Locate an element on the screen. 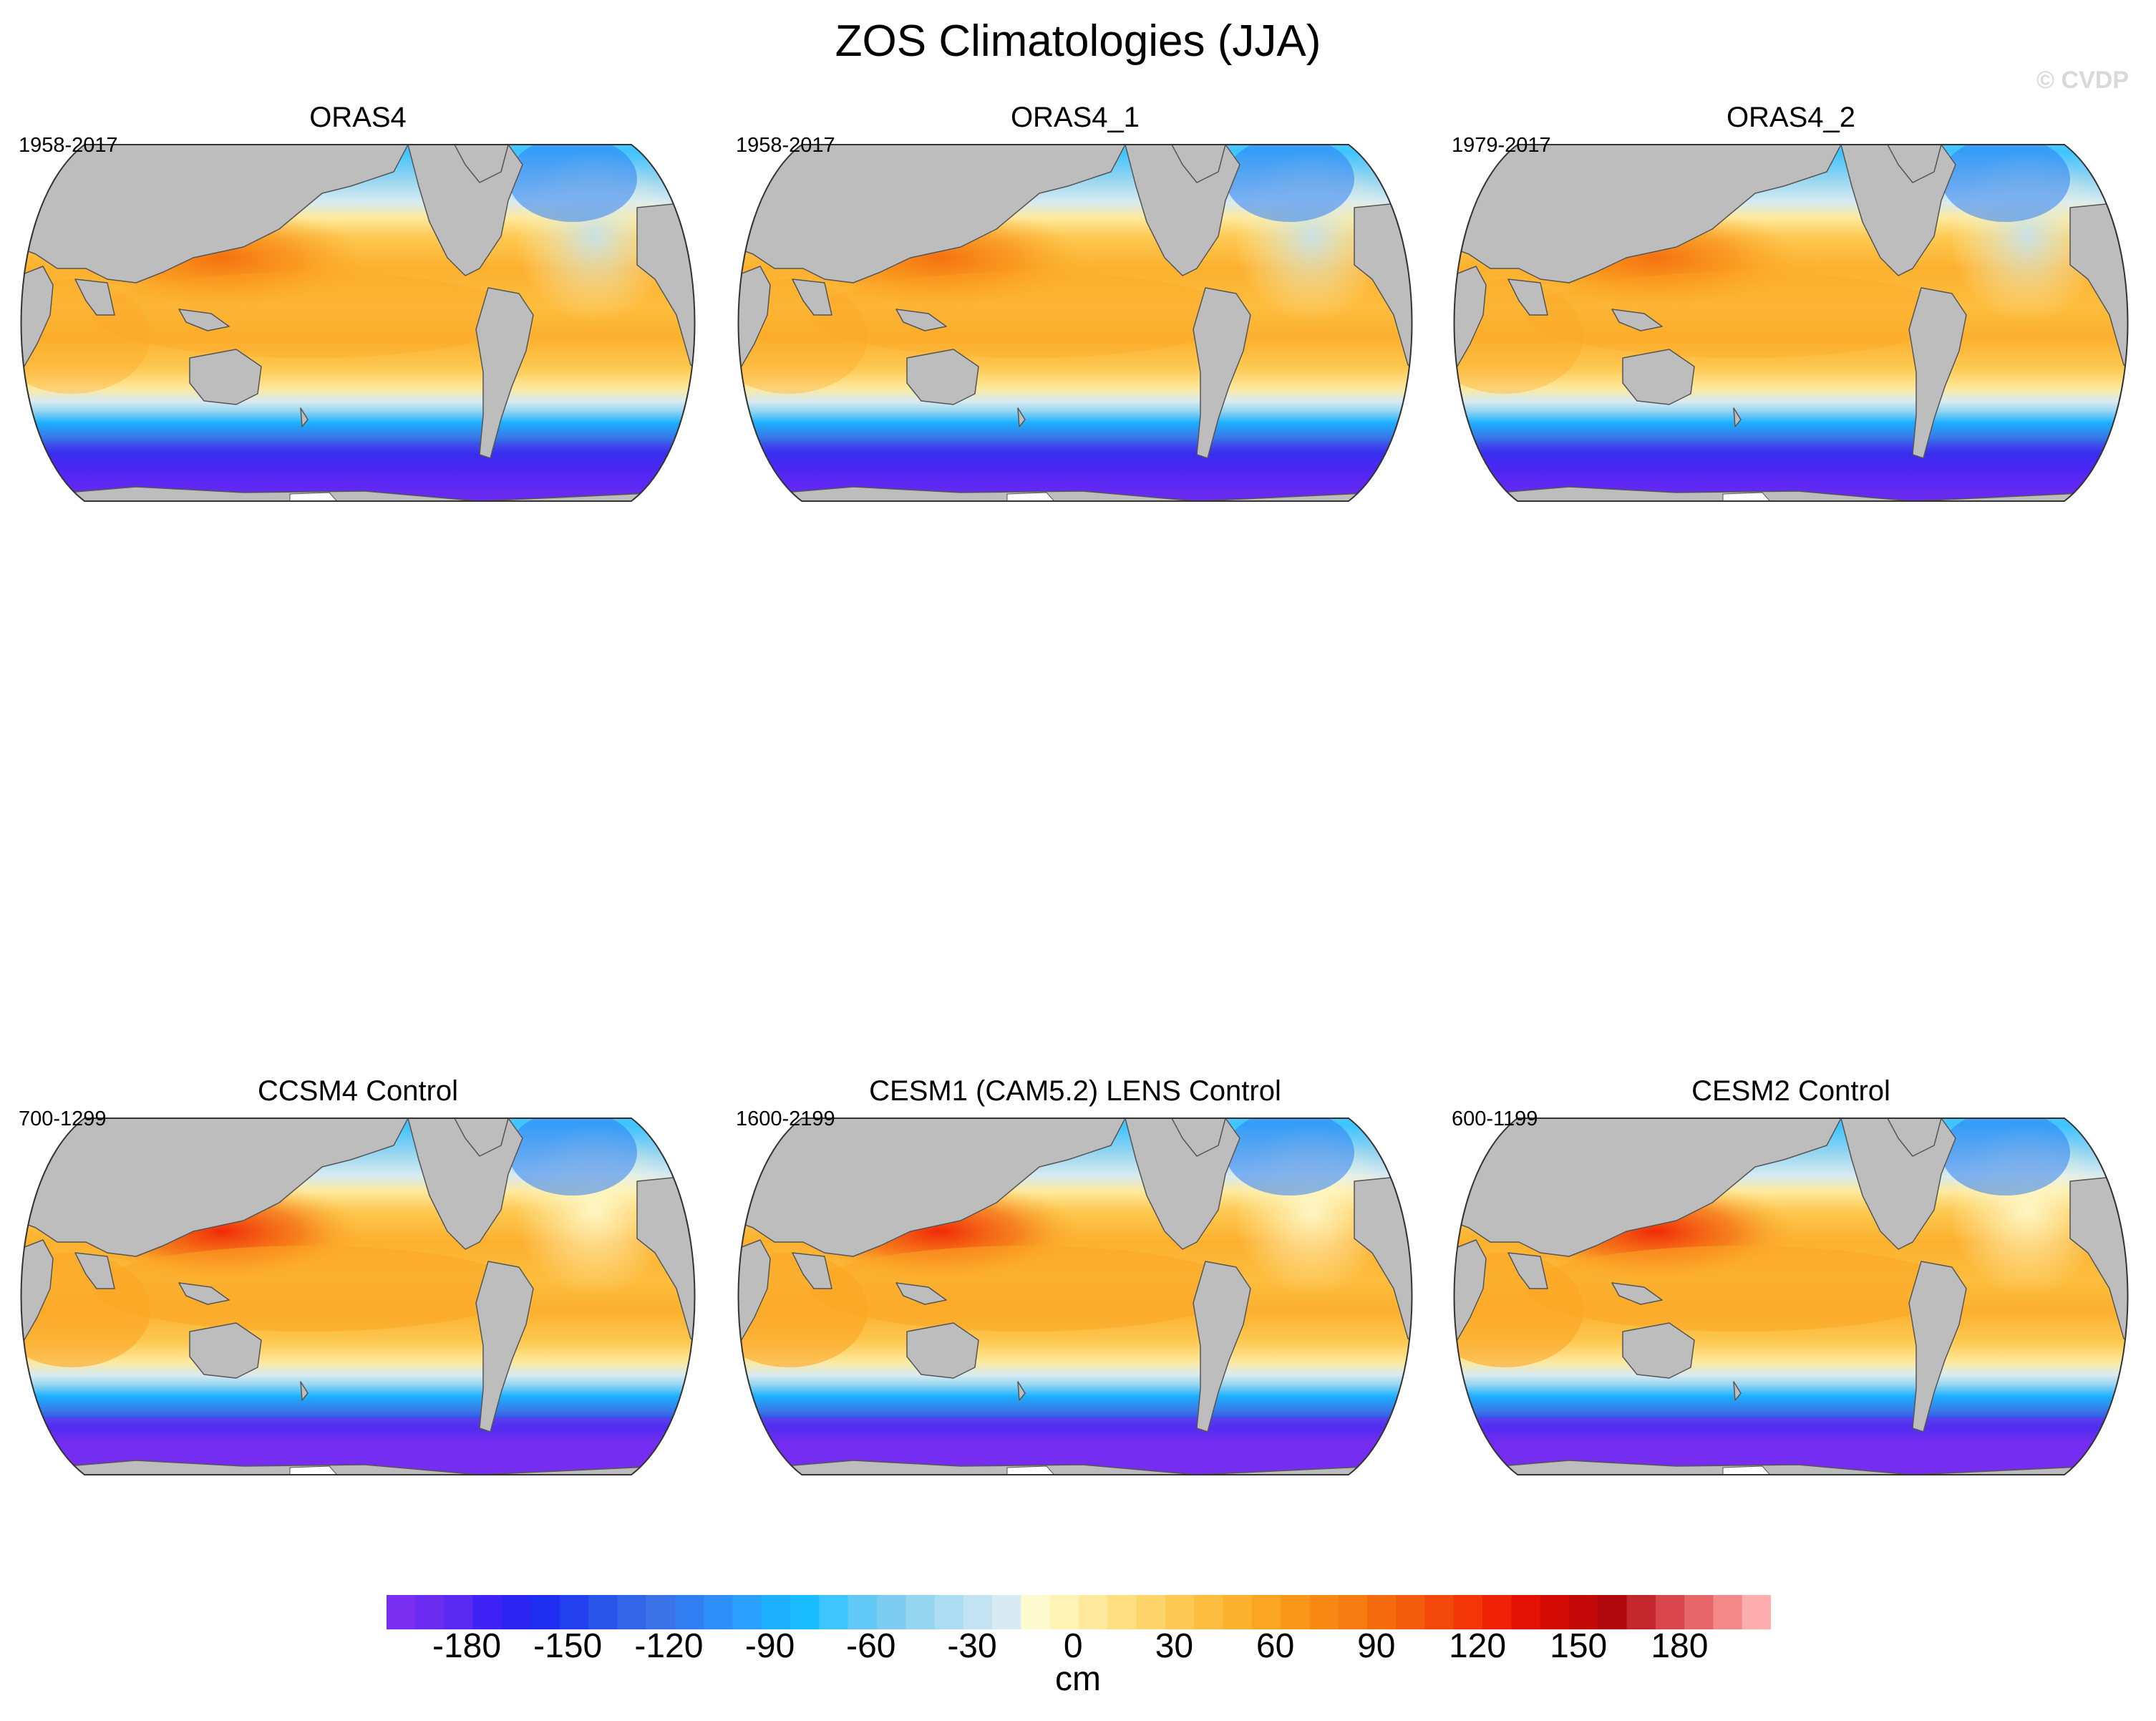 Image resolution: width=2156 pixels, height=1721 pixels. colorbar-labels: -180 -150 -120 -90 -60 -30 0 30 60 90 120 150 180 is located at coordinates (1078, 1648).